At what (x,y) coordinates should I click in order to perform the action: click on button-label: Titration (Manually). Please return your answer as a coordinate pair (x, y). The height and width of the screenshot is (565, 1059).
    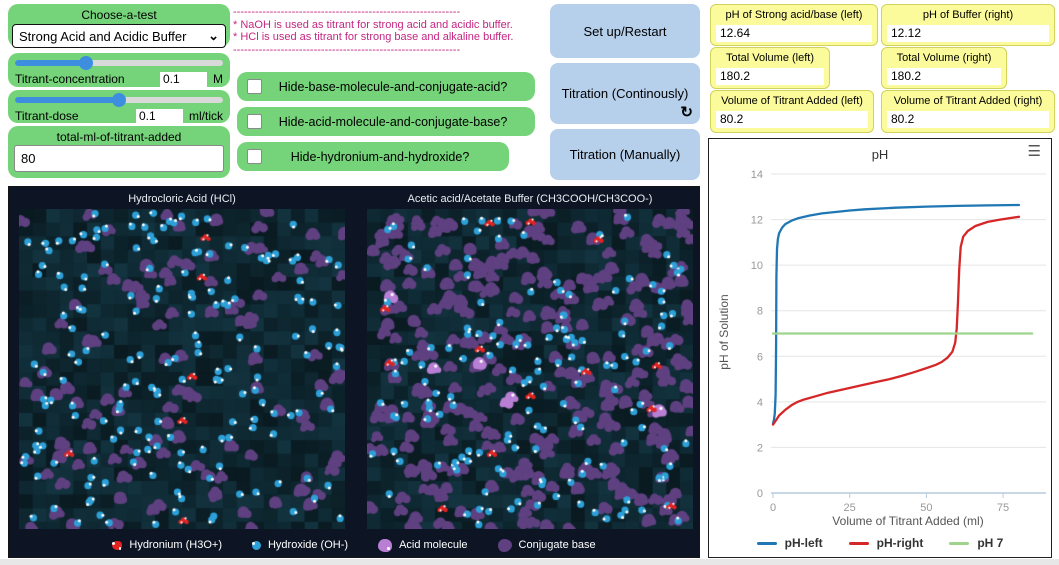
    Looking at the image, I should click on (625, 154).